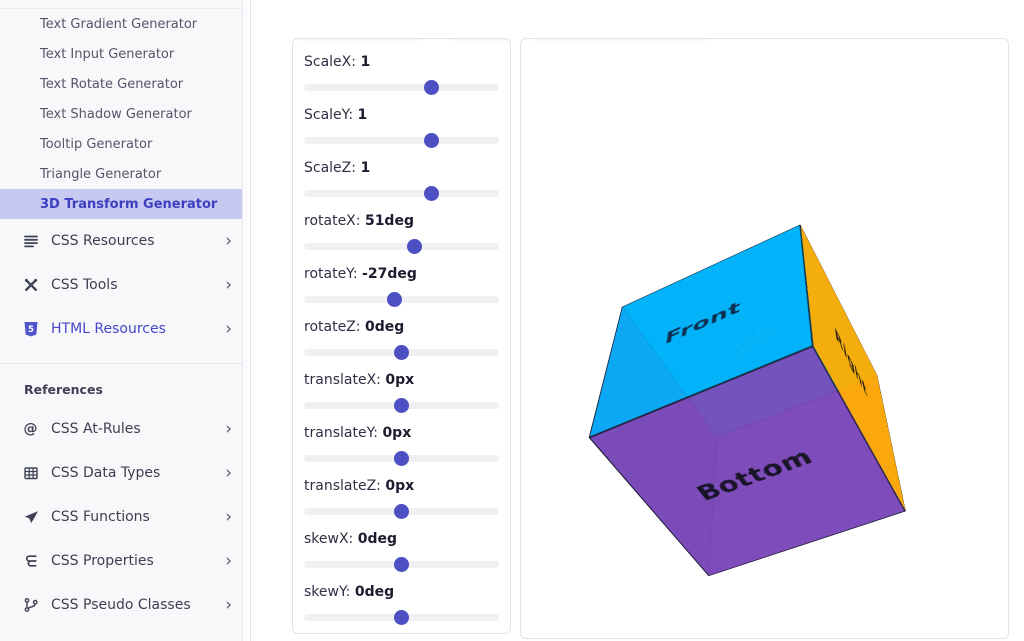  What do you see at coordinates (401, 140) in the screenshot?
I see `scaley-slider` at bounding box center [401, 140].